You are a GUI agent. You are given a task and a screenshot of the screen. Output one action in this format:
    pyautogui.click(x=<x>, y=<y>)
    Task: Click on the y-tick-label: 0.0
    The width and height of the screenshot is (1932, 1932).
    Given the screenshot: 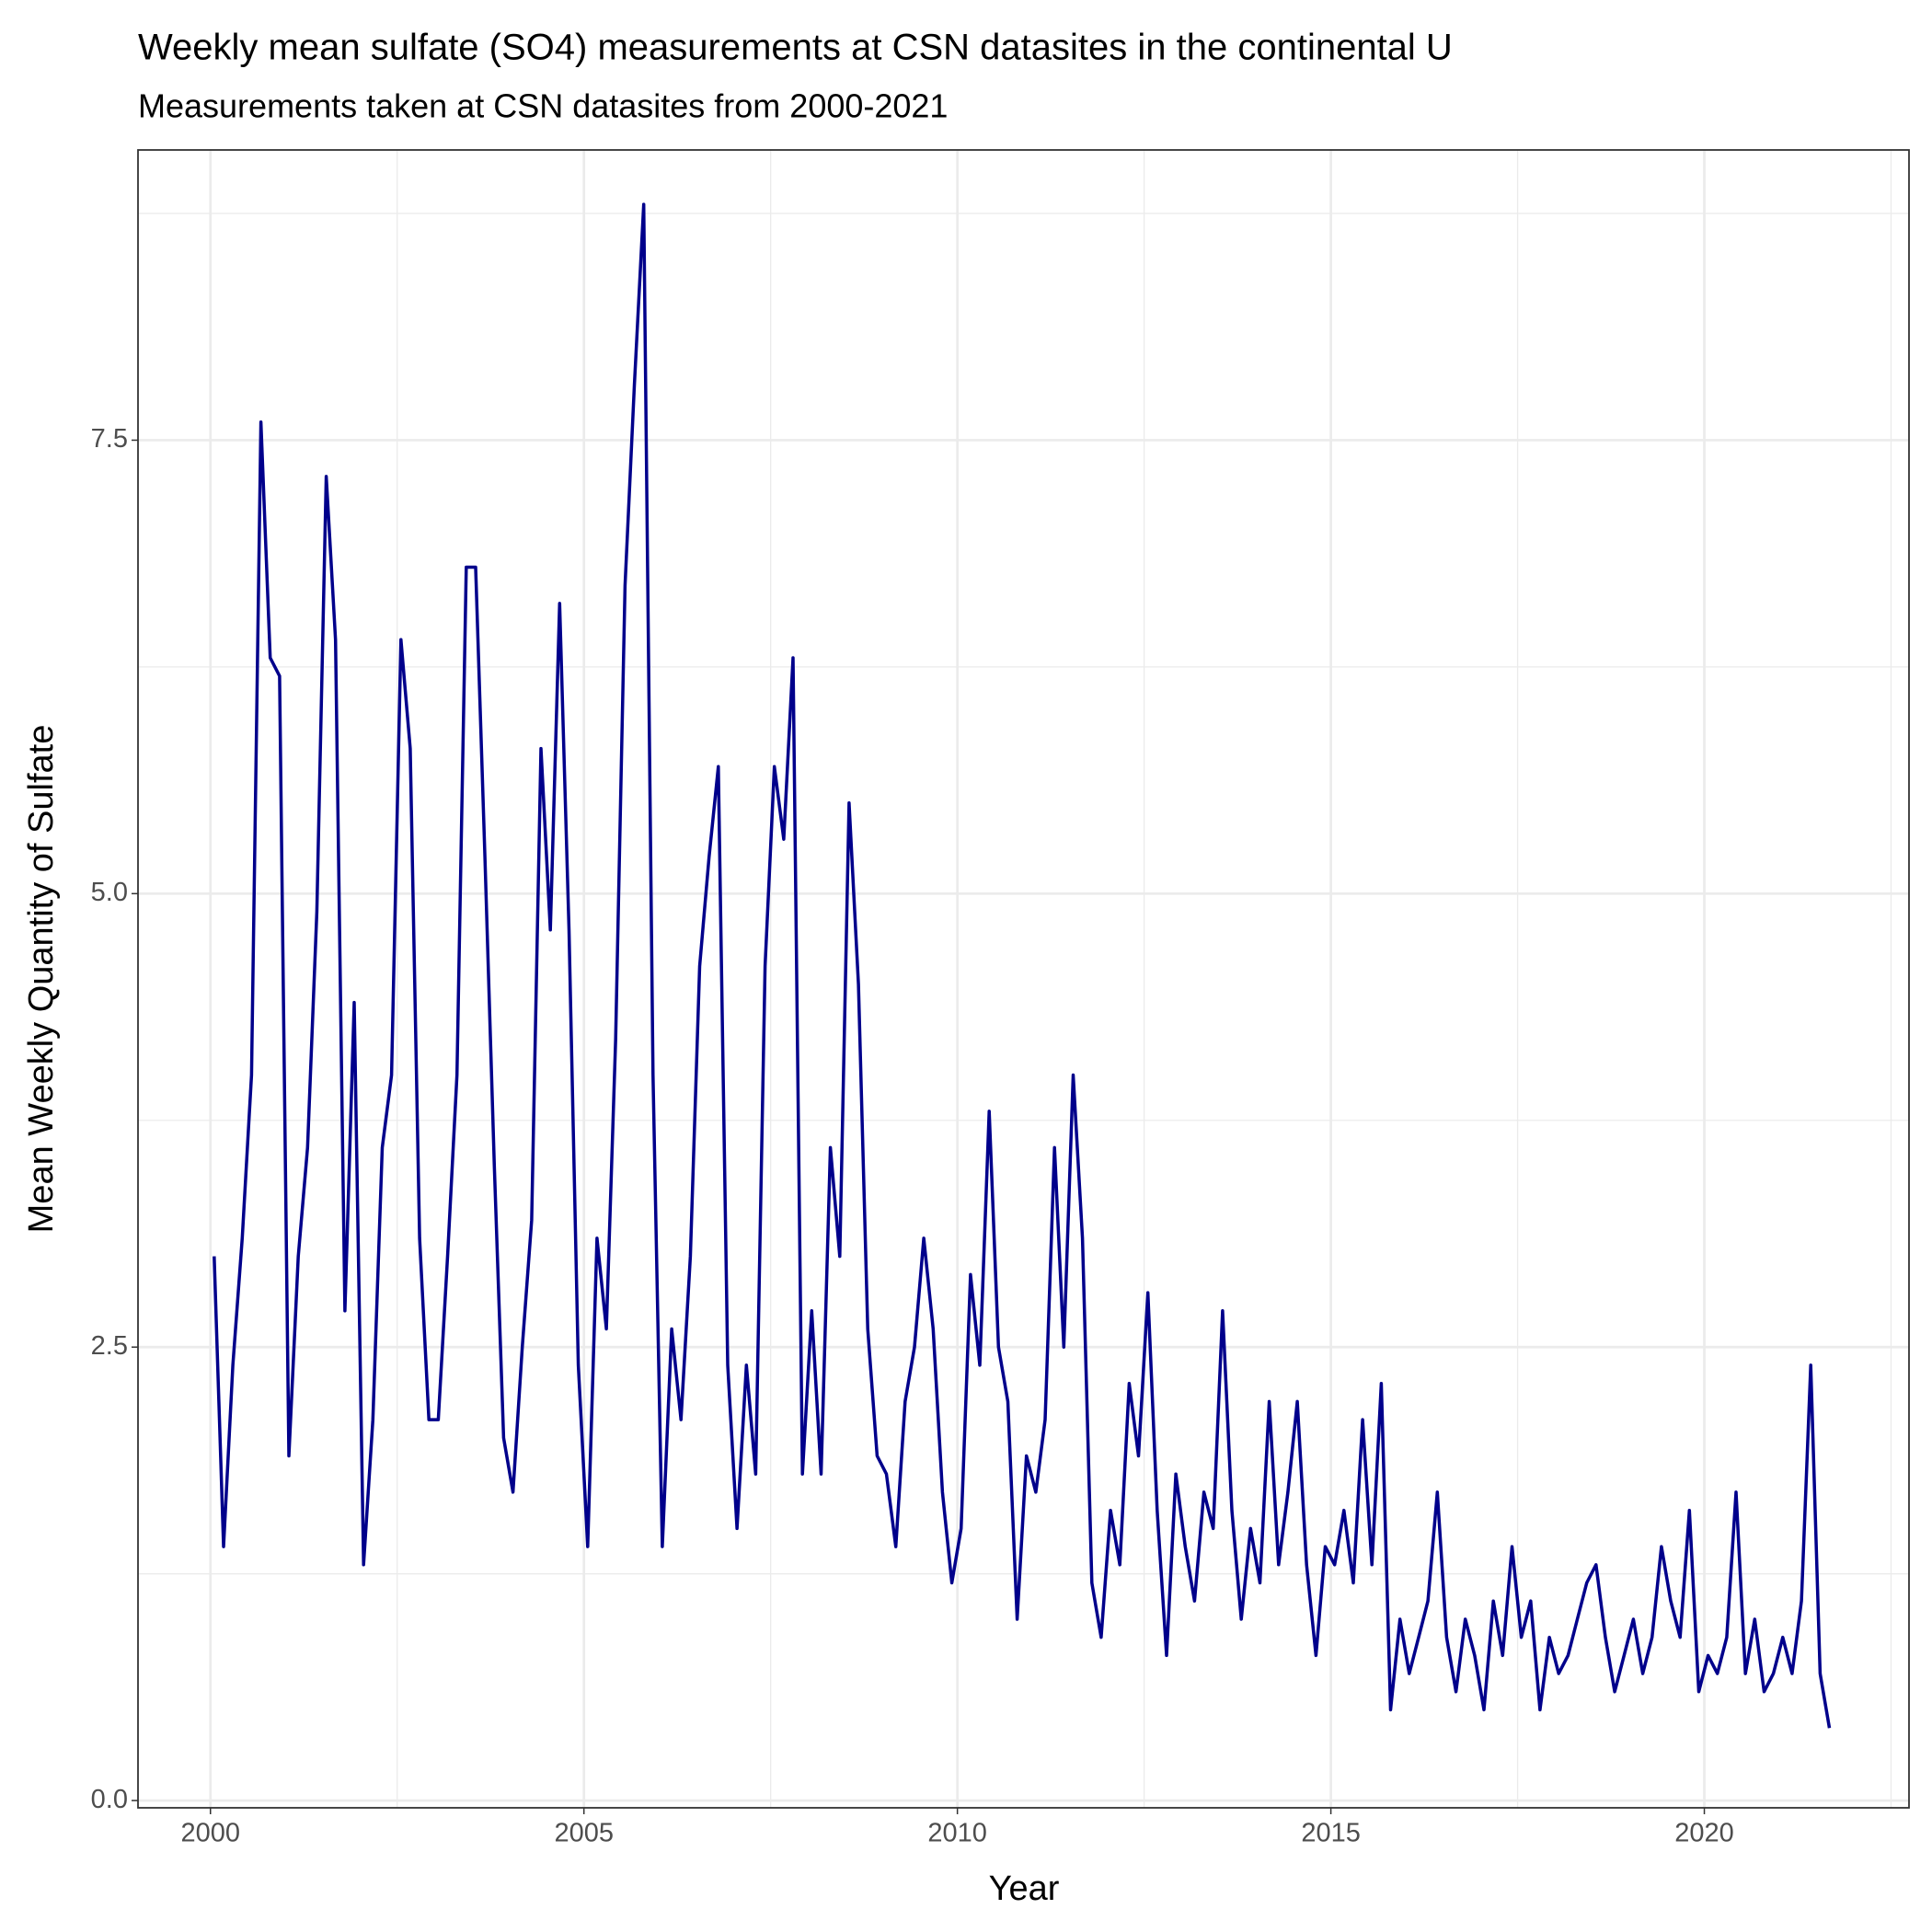 What is the action you would take?
    pyautogui.click(x=109, y=1799)
    